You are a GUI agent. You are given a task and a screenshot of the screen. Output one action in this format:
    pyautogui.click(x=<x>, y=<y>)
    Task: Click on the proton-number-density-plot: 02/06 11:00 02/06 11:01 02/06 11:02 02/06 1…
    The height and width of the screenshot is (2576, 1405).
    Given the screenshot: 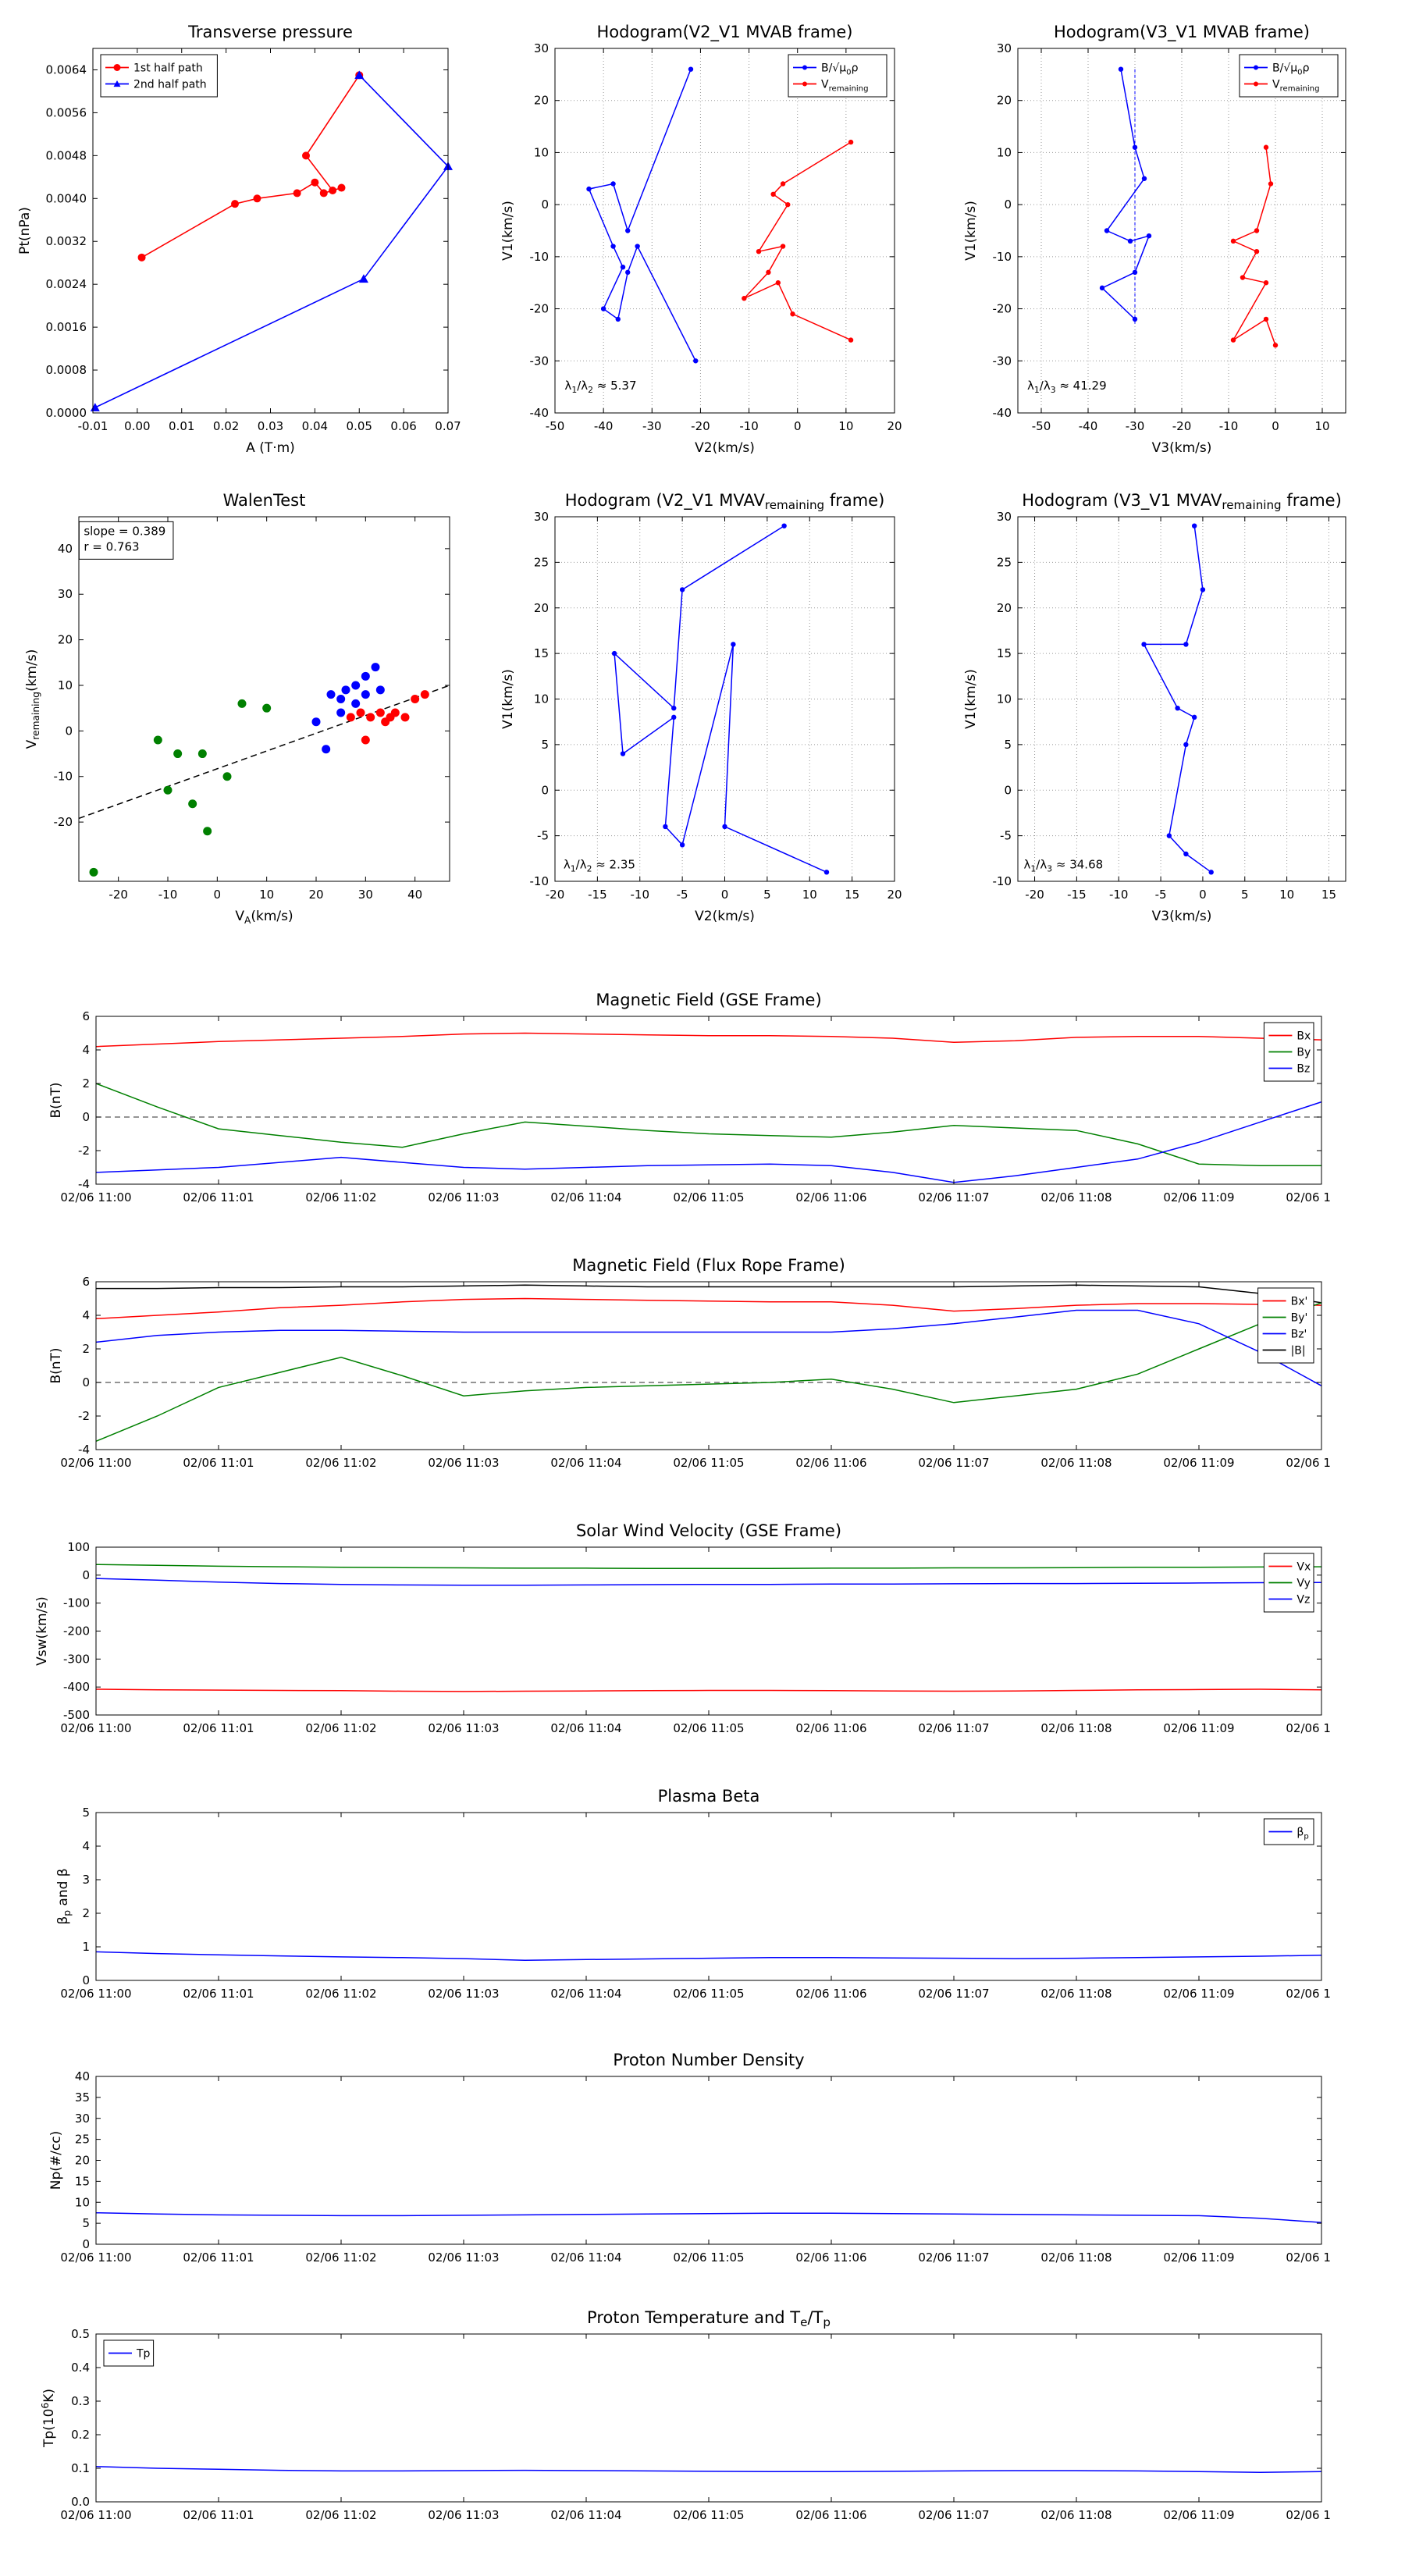 What is the action you would take?
    pyautogui.click(x=689, y=2158)
    